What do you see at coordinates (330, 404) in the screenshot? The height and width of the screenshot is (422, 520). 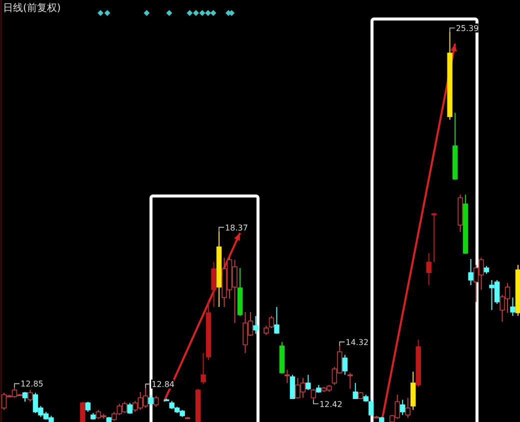 I see `annotation: 12.42` at bounding box center [330, 404].